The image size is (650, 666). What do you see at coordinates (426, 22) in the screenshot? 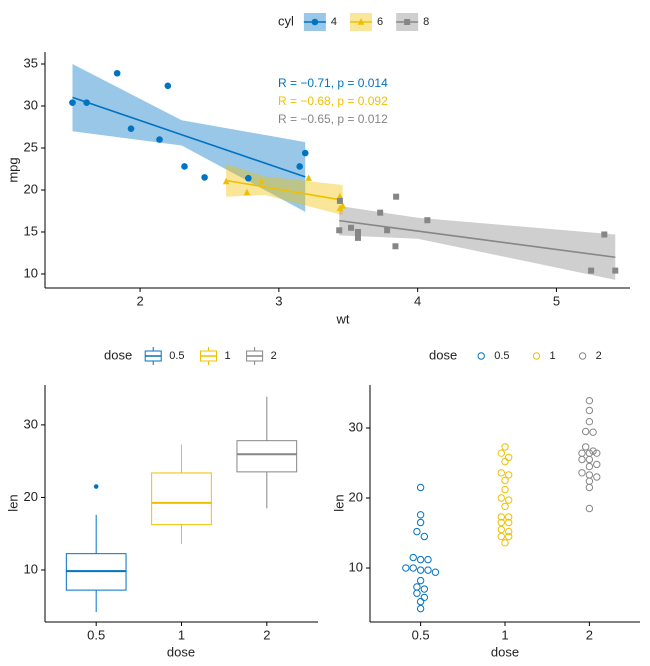
I see `legend-label: 8` at bounding box center [426, 22].